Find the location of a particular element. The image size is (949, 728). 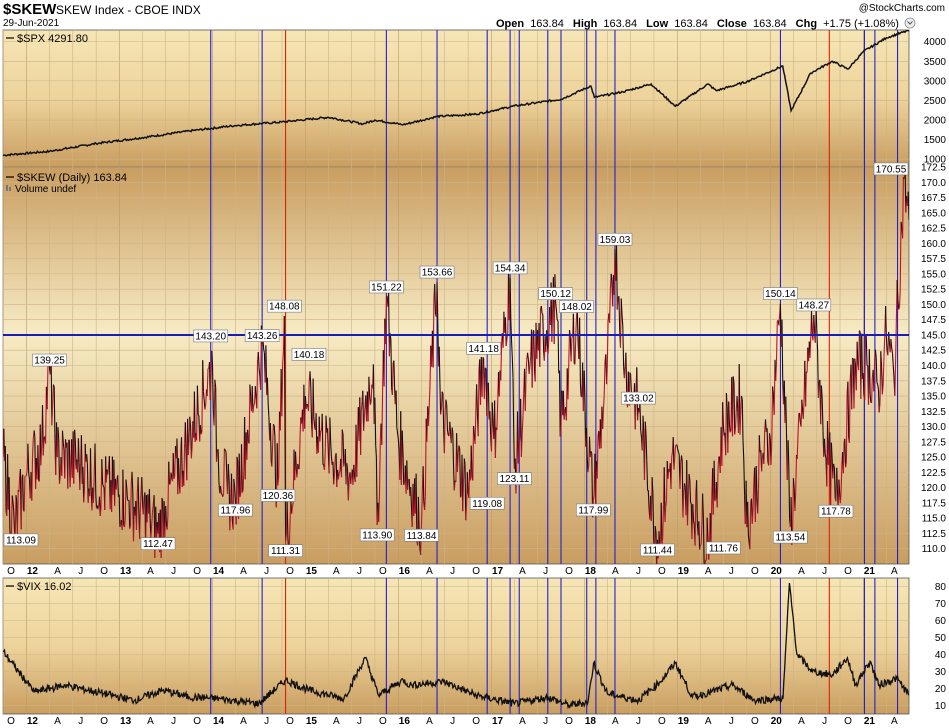

open-label: Open is located at coordinates (510, 24).